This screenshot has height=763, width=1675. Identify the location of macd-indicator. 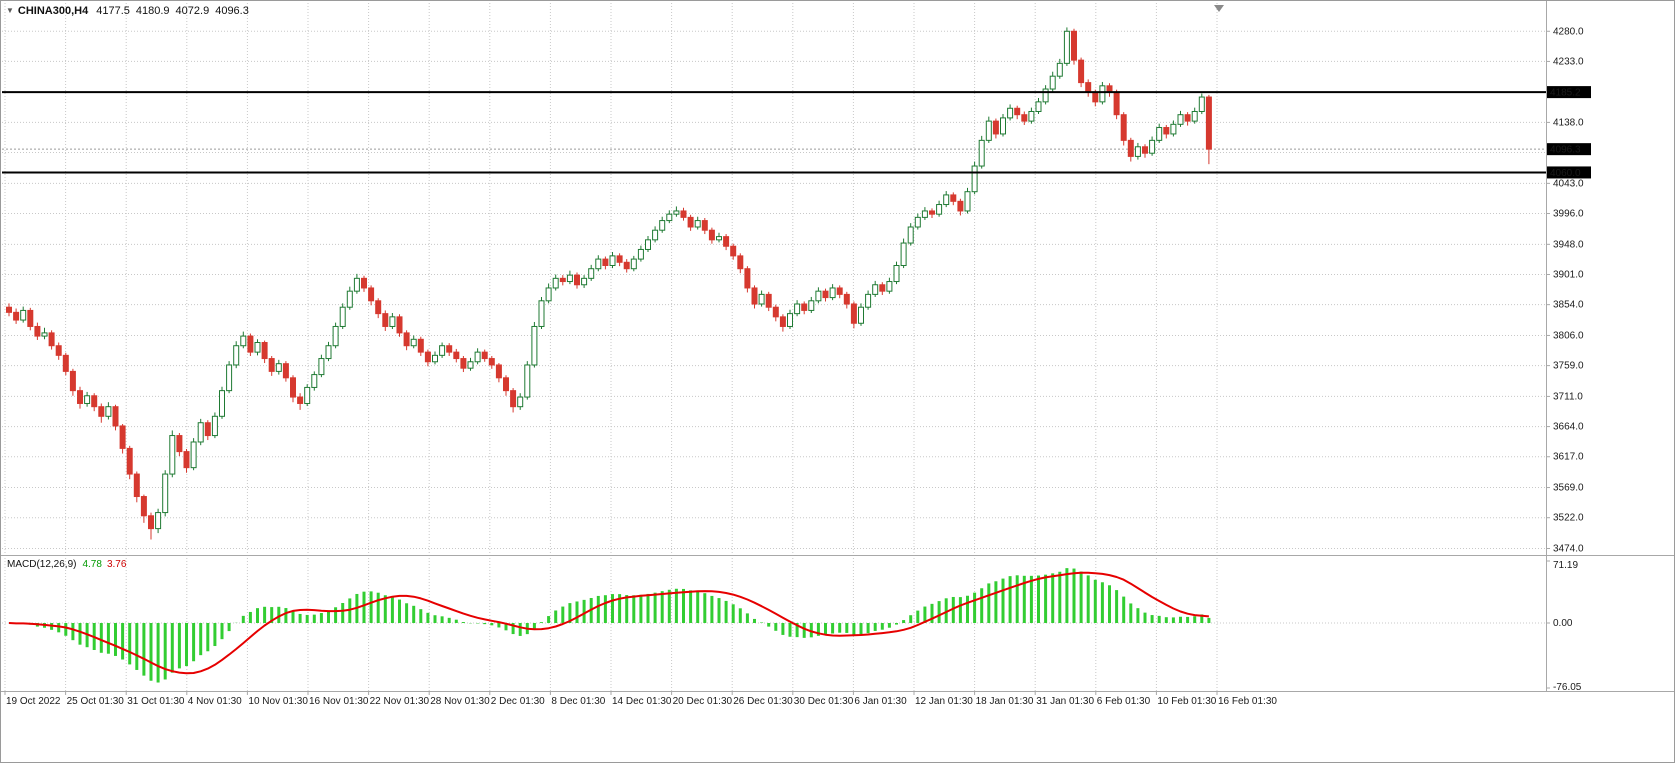
(609, 625).